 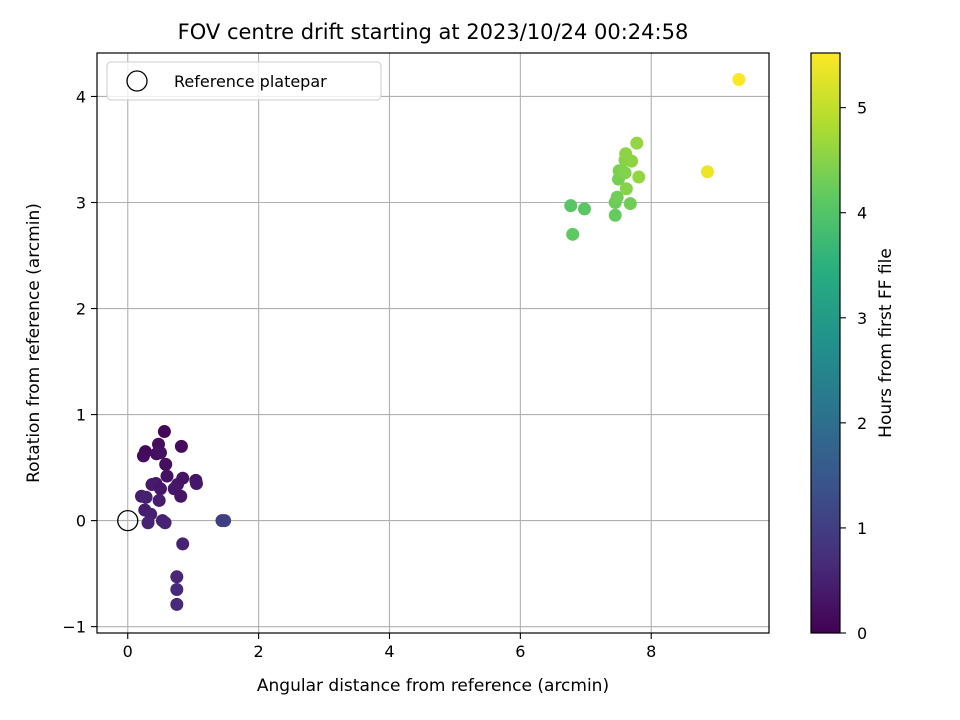 I want to click on legend-box, so click(x=244, y=81).